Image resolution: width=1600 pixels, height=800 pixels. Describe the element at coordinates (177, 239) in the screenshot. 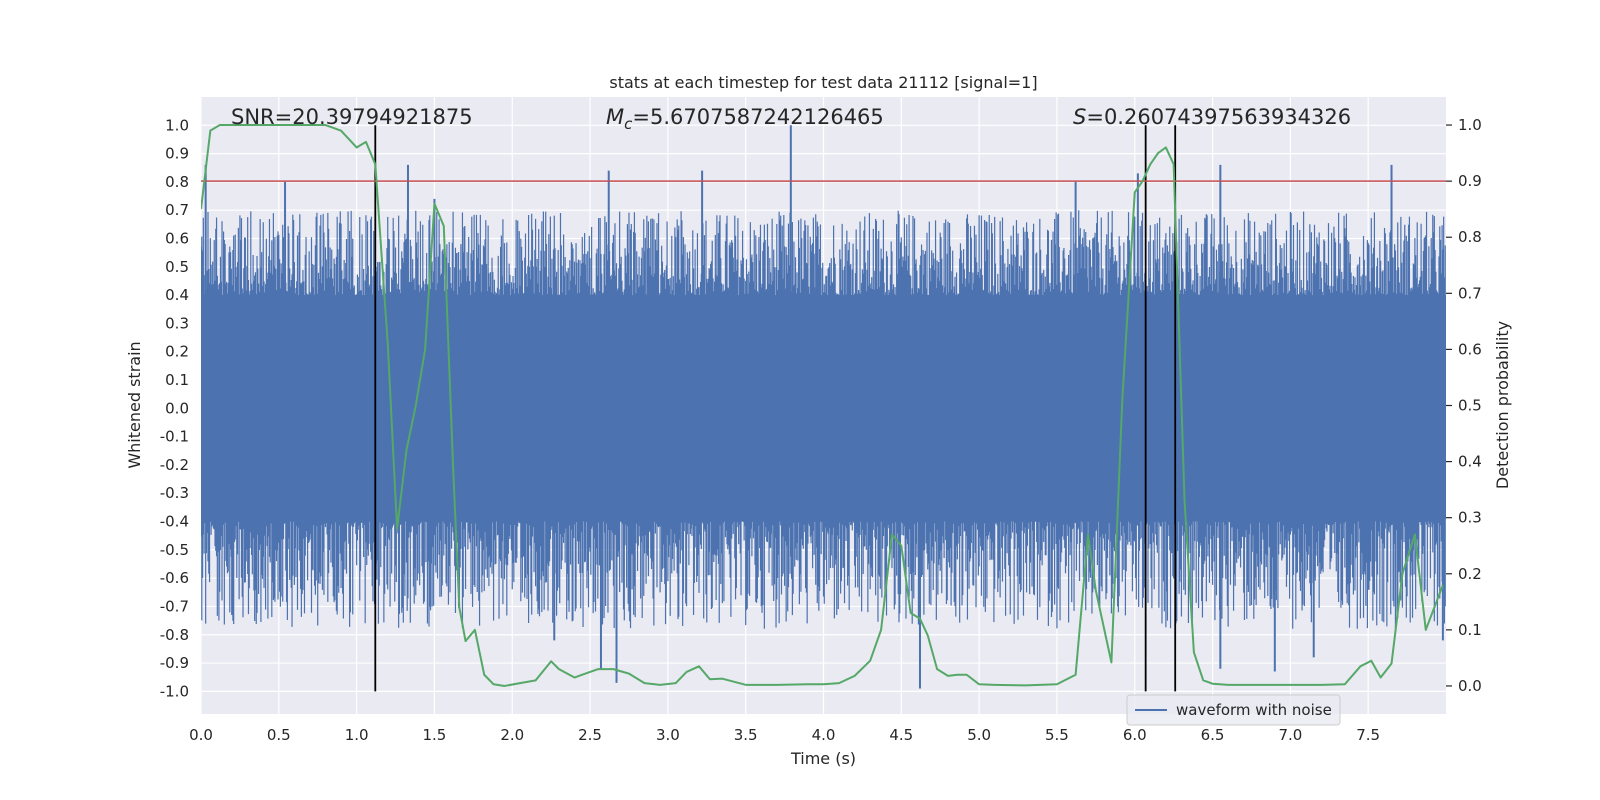

I see `y-left-tick-label: 0.6` at that location.